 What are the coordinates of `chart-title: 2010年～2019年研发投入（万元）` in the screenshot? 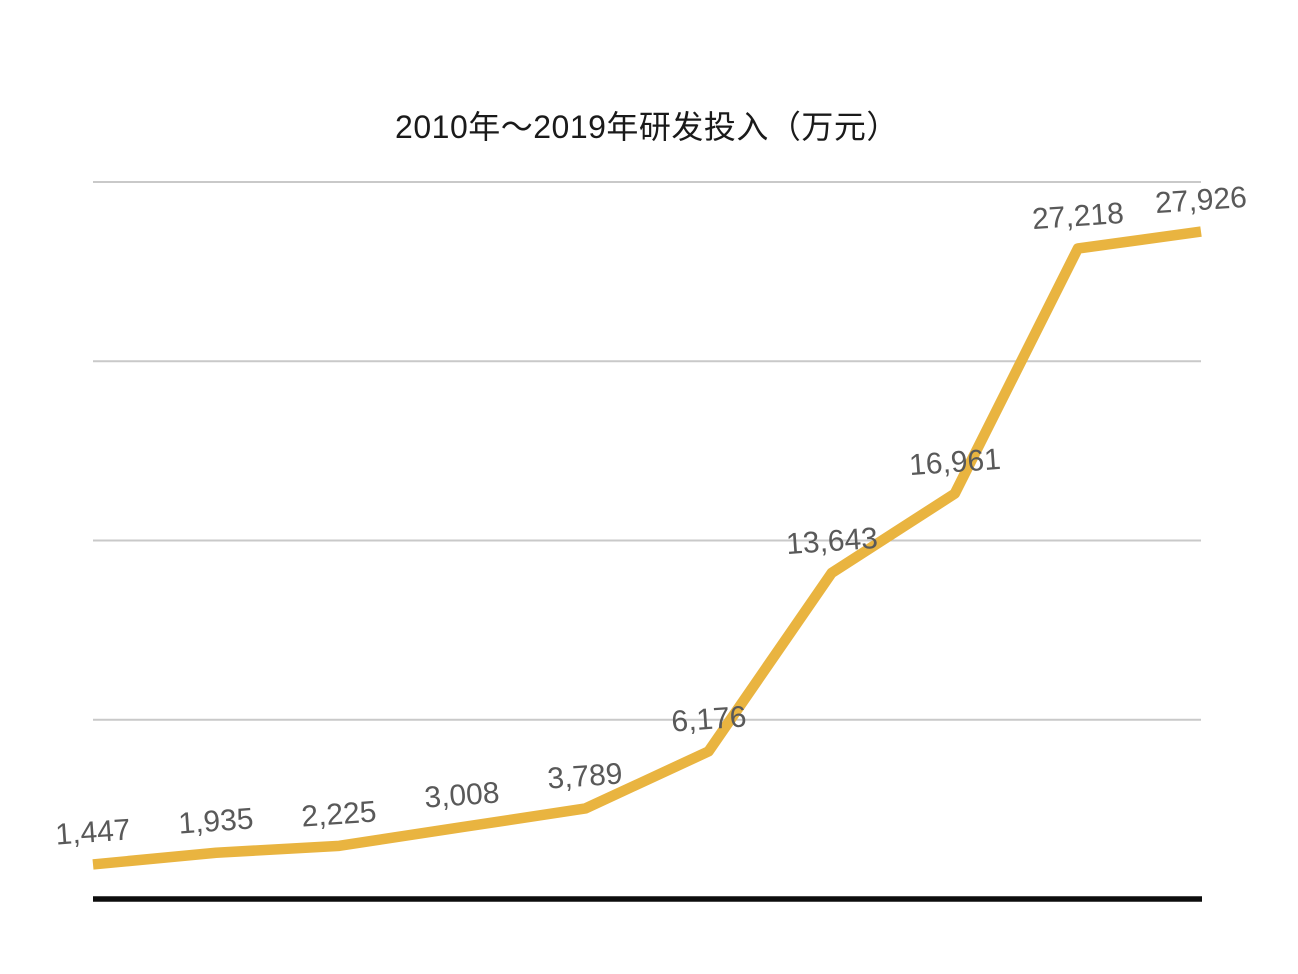 It's located at (647, 127).